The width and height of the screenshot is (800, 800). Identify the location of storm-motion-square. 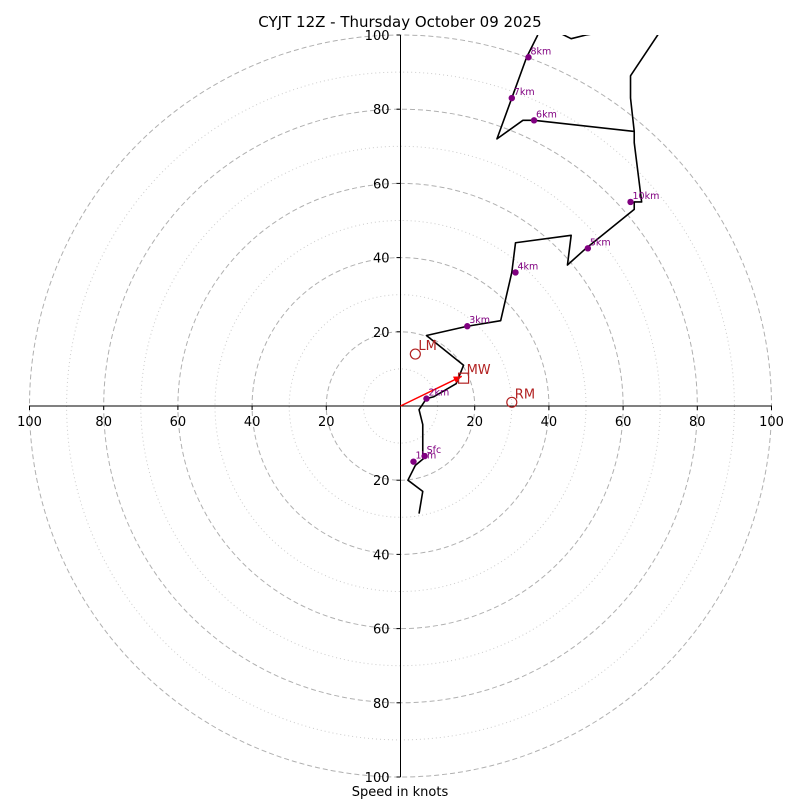
(463, 378).